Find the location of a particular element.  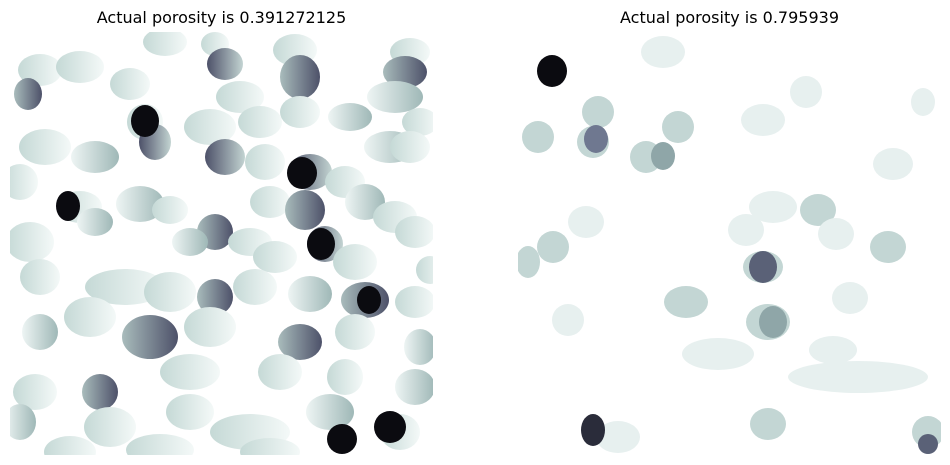

right-panel-title: Actual porosity is 0.795939 is located at coordinates (729, 17).